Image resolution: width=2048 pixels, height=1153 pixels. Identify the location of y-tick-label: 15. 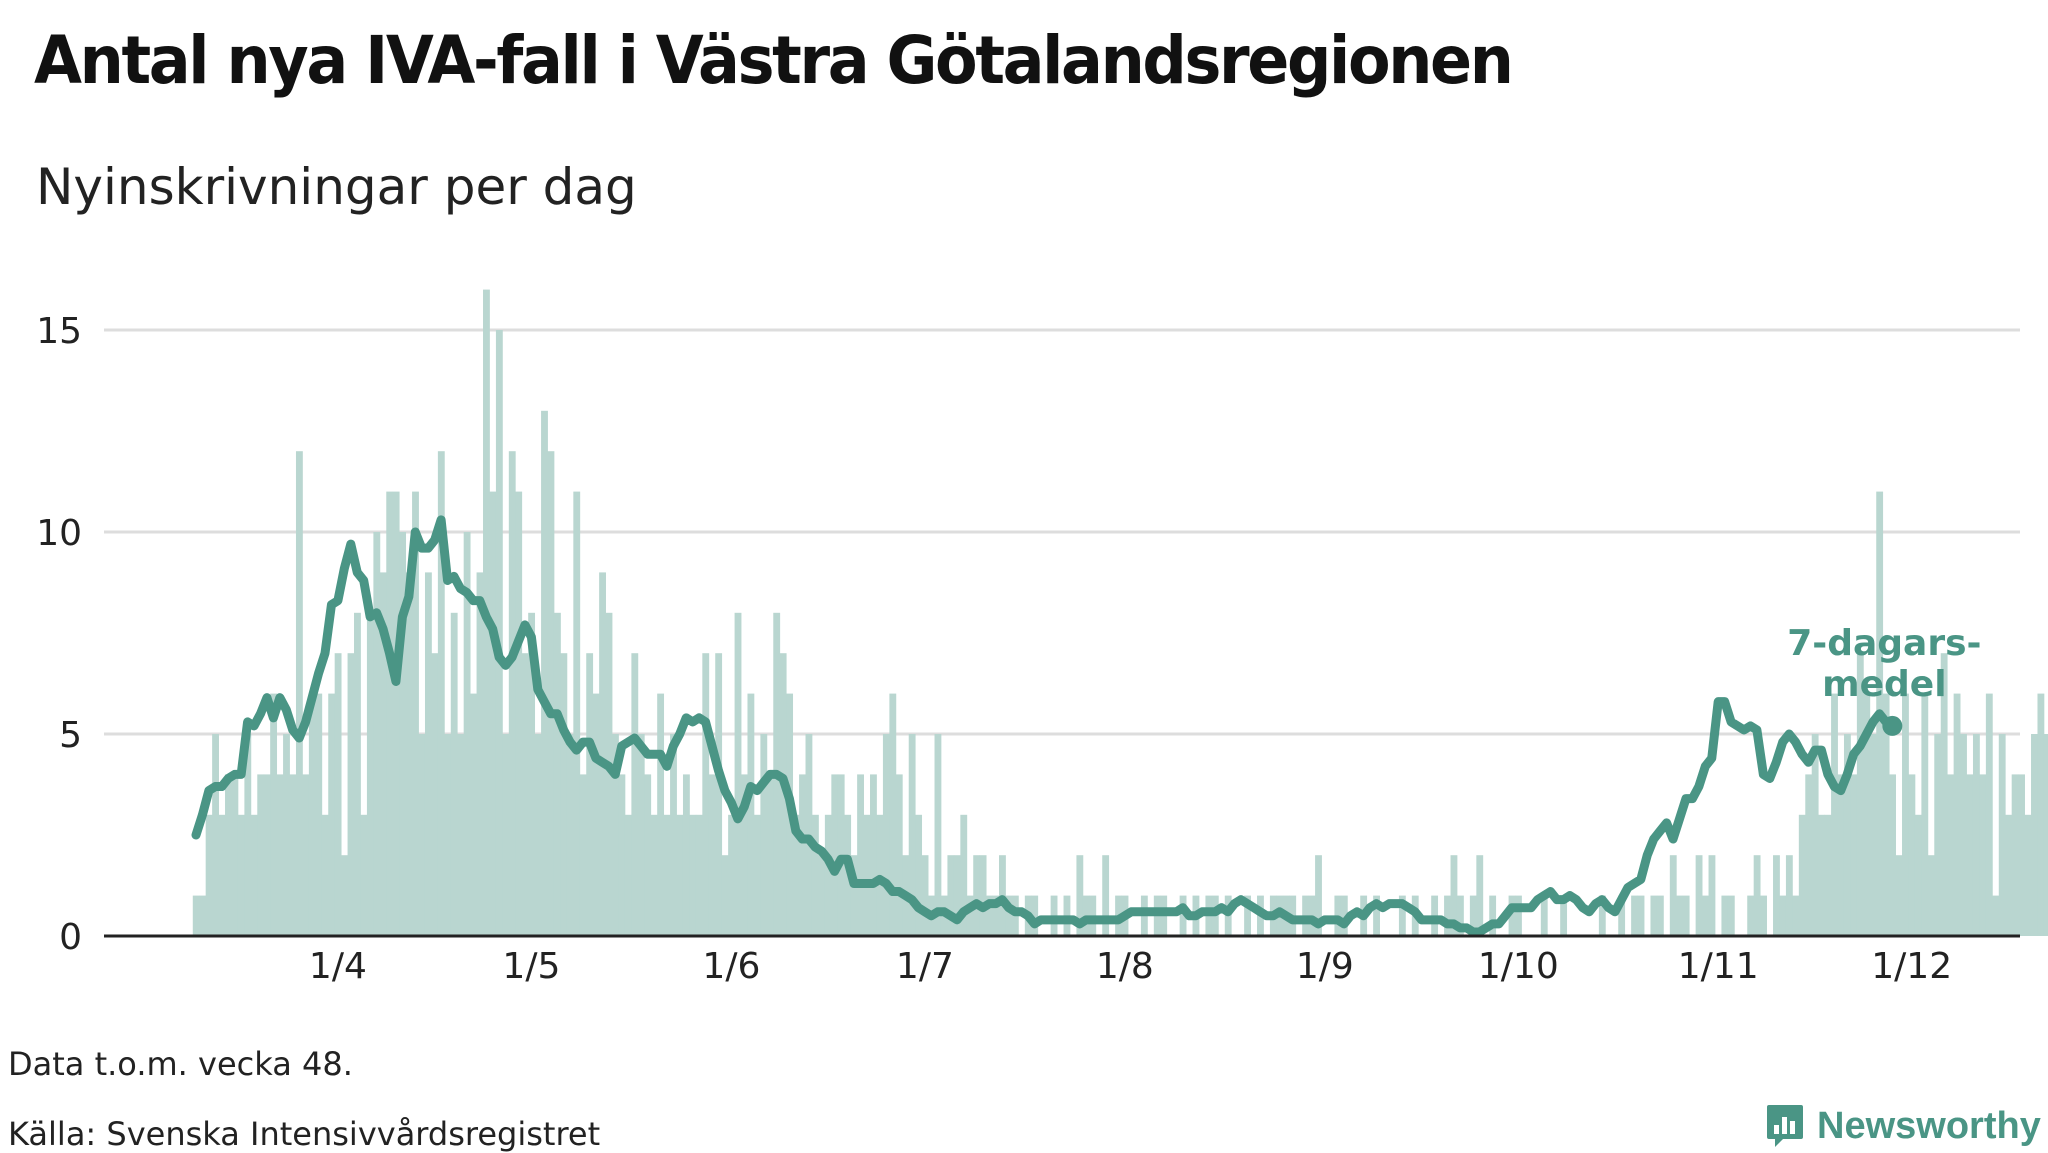
(59, 331).